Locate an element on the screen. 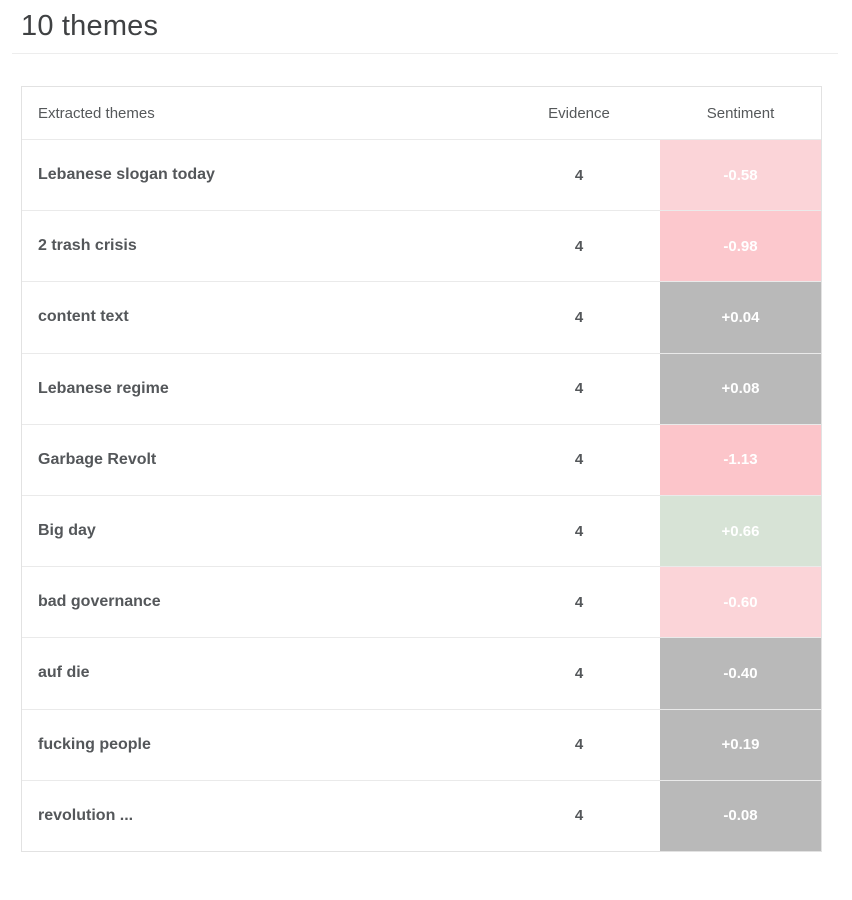  theme-label: Lebanese regime is located at coordinates (103, 388).